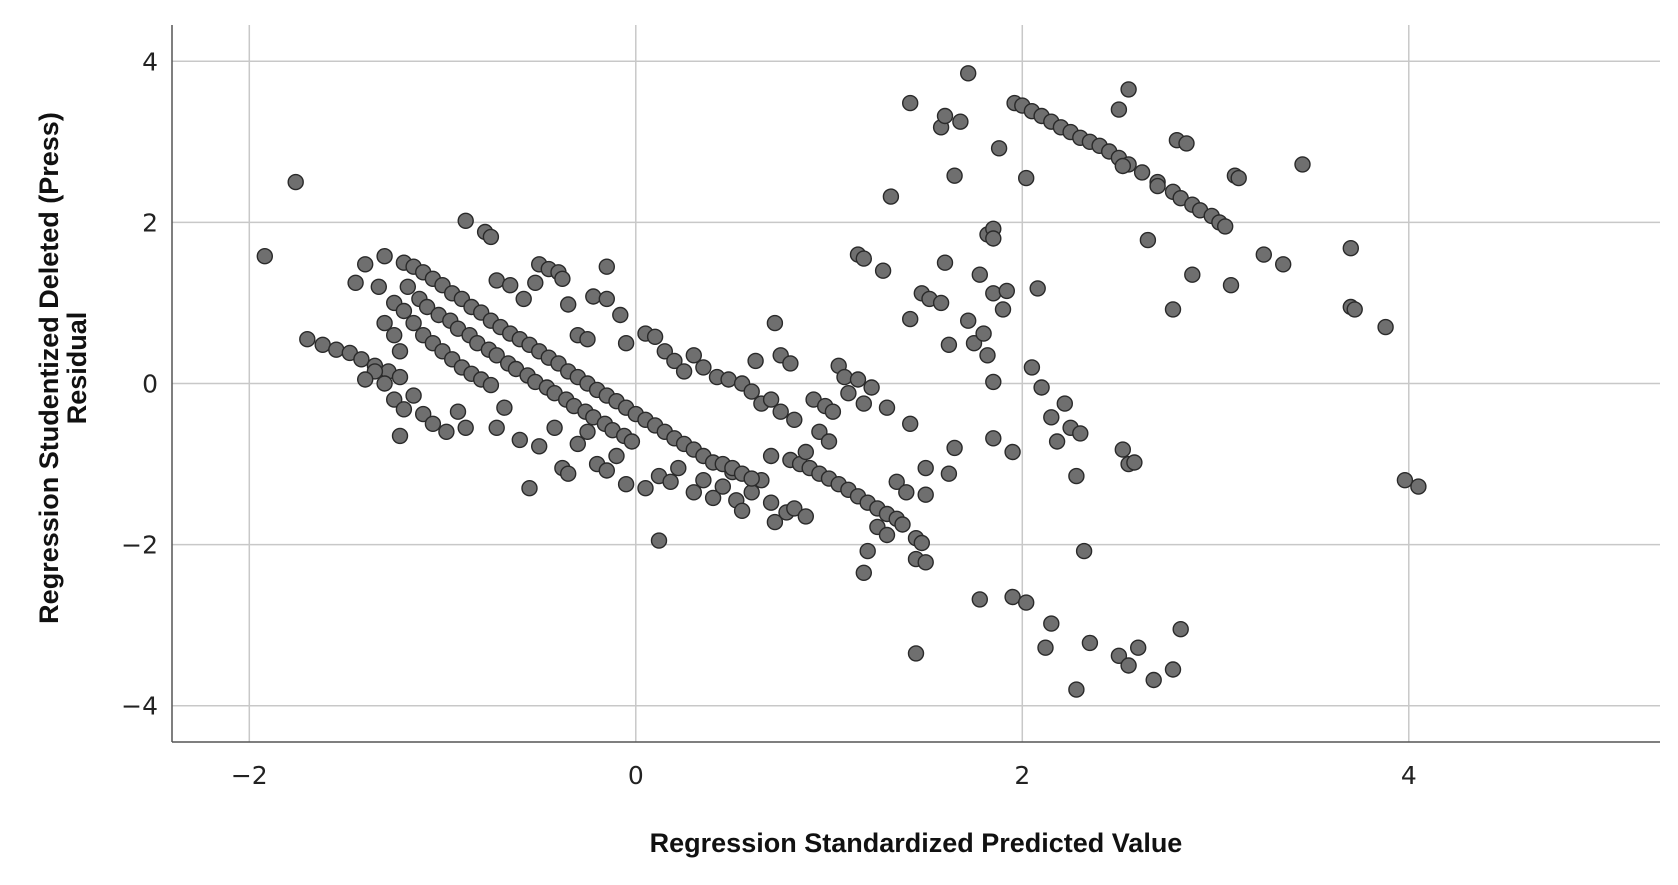  What do you see at coordinates (49, 368) in the screenshot?
I see `y-axis-title-line-1: Regression Studentized Deleted (Press)` at bounding box center [49, 368].